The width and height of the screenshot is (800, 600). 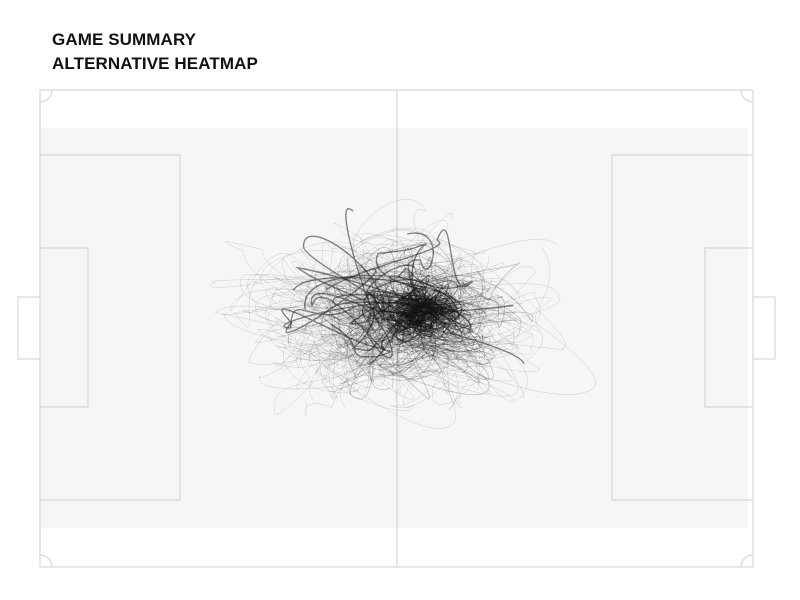 I want to click on corner-arc-top-left, so click(x=46, y=96).